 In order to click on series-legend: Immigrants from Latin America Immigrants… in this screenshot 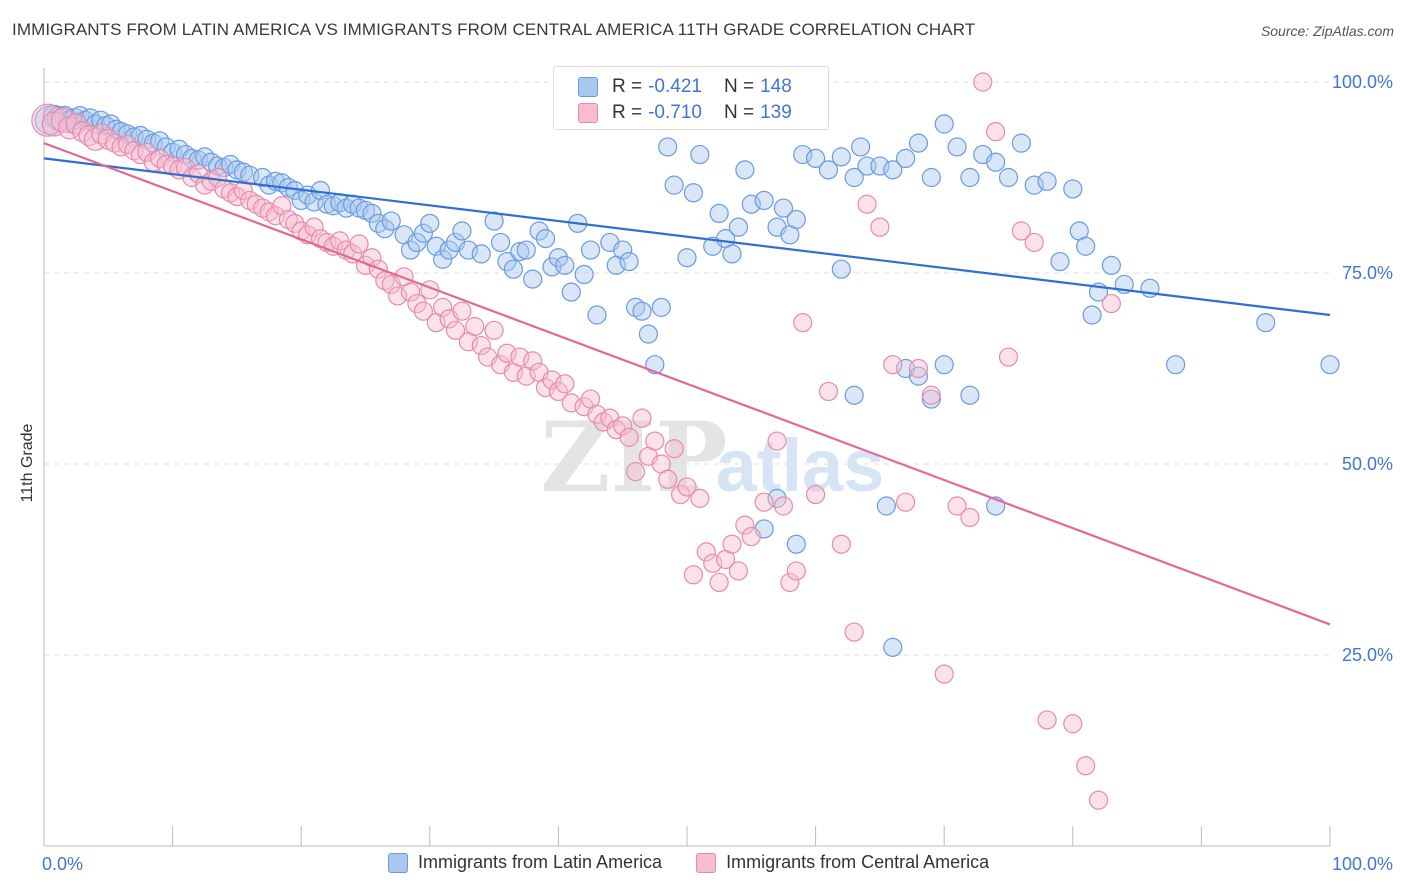, I will do `click(705, 862)`.